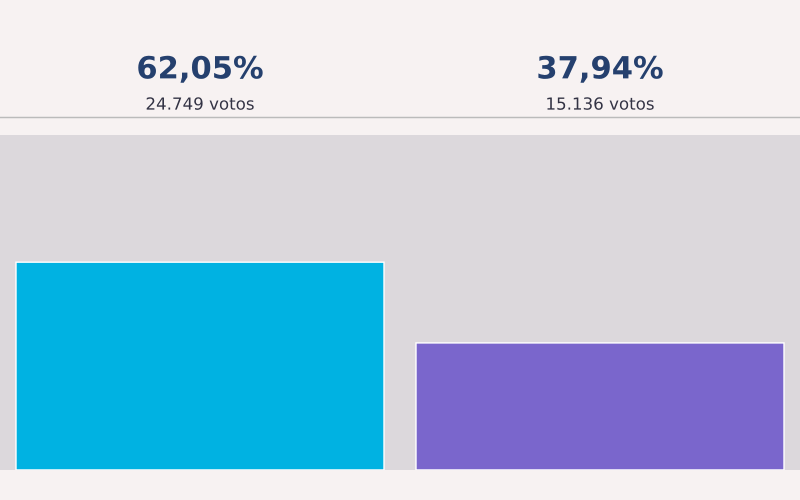 The height and width of the screenshot is (500, 800). Describe the element at coordinates (600, 69) in the screenshot. I see `data-label: 37,94%` at that location.